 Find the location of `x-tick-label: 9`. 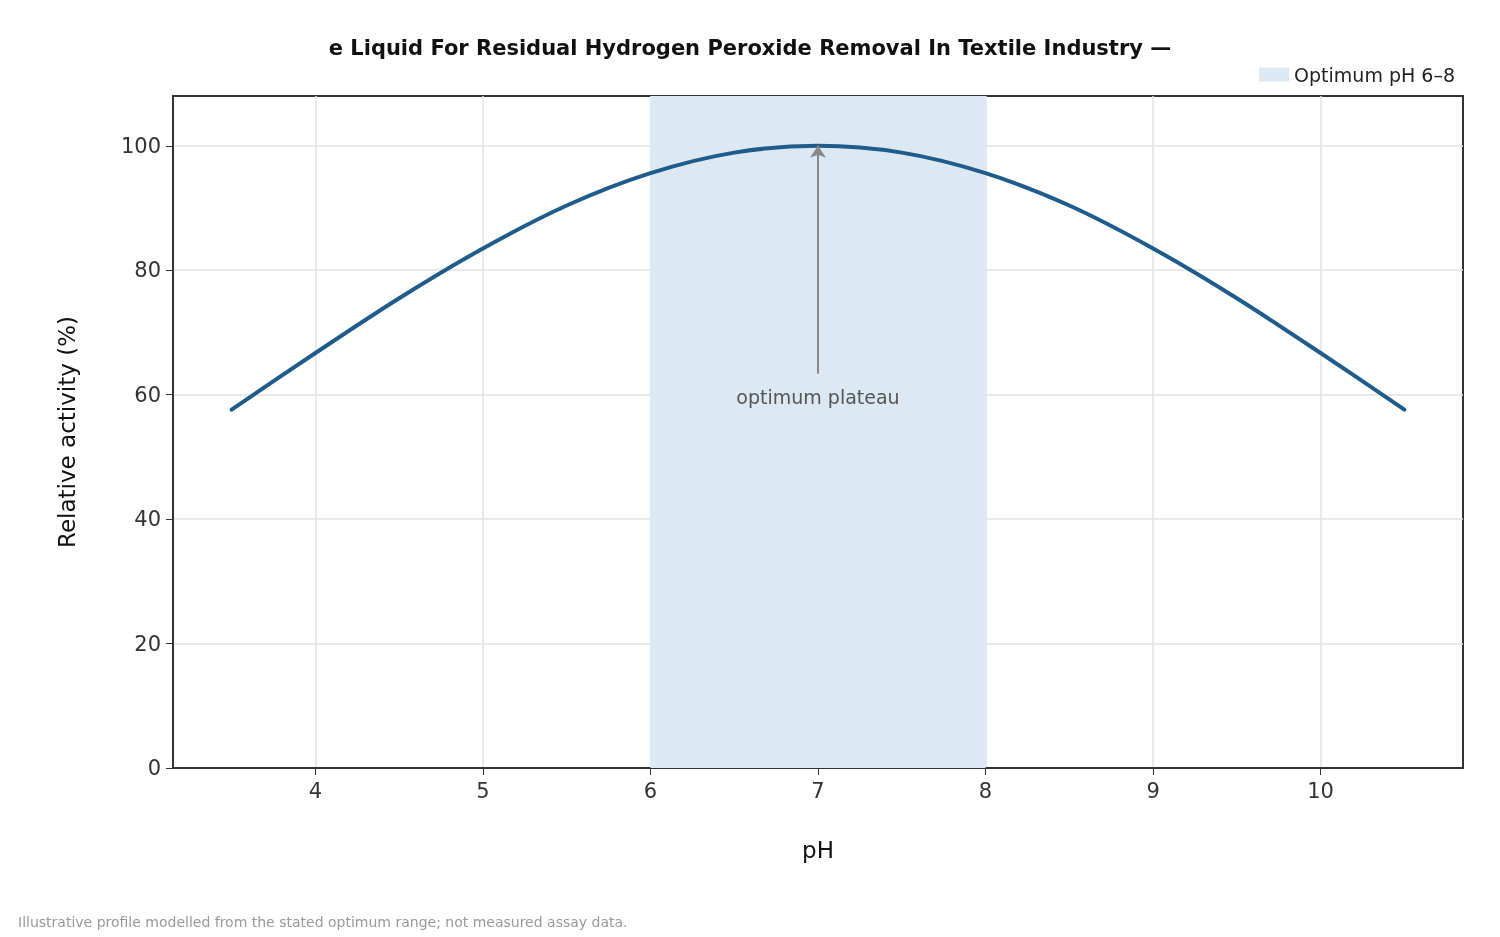

x-tick-label: 9 is located at coordinates (1153, 790).